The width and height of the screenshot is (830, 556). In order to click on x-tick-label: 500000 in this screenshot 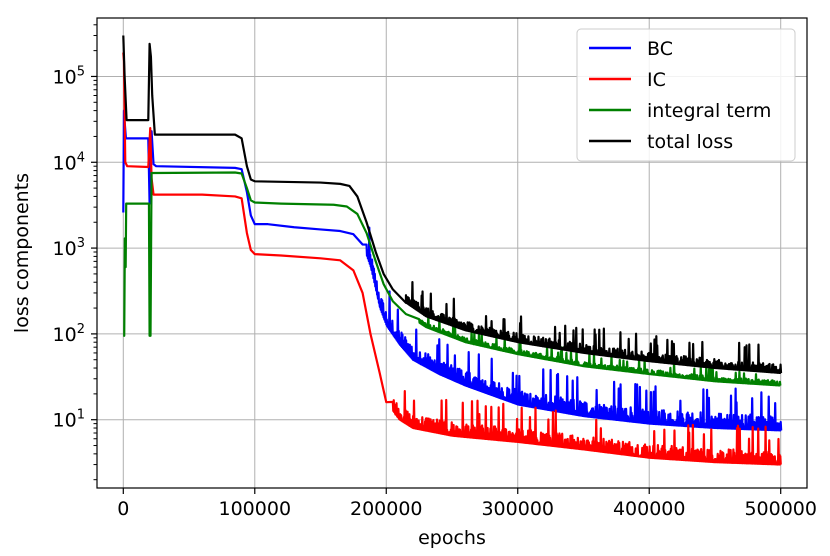, I will do `click(780, 509)`.